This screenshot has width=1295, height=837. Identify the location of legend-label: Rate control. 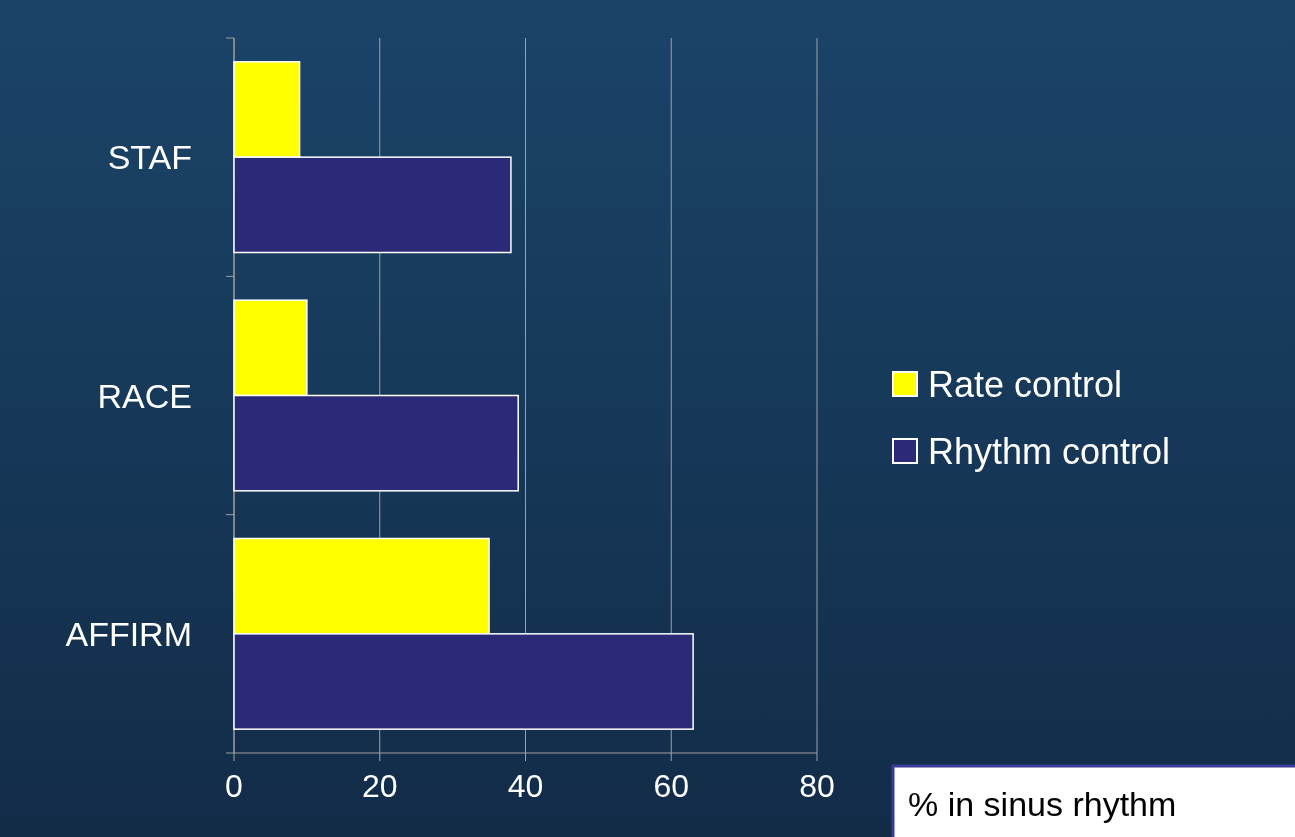
(1025, 384).